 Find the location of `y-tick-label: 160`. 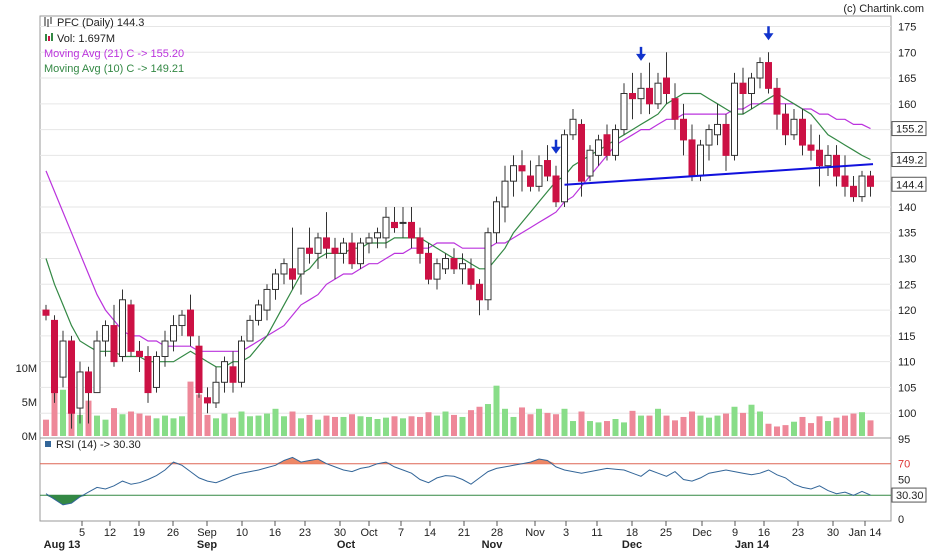

y-tick-label: 160 is located at coordinates (907, 105).